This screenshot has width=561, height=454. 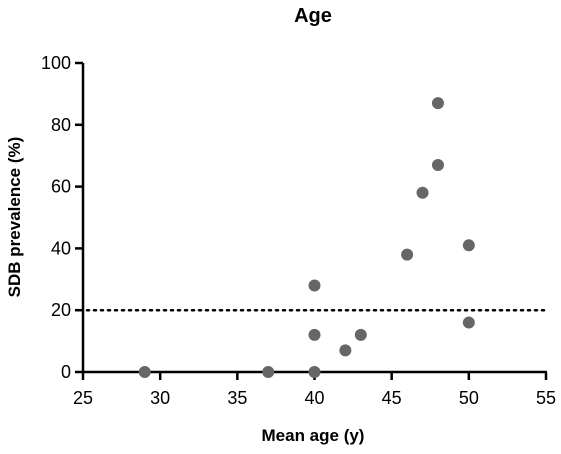 I want to click on y-tick-label: 20, so click(x=61, y=310).